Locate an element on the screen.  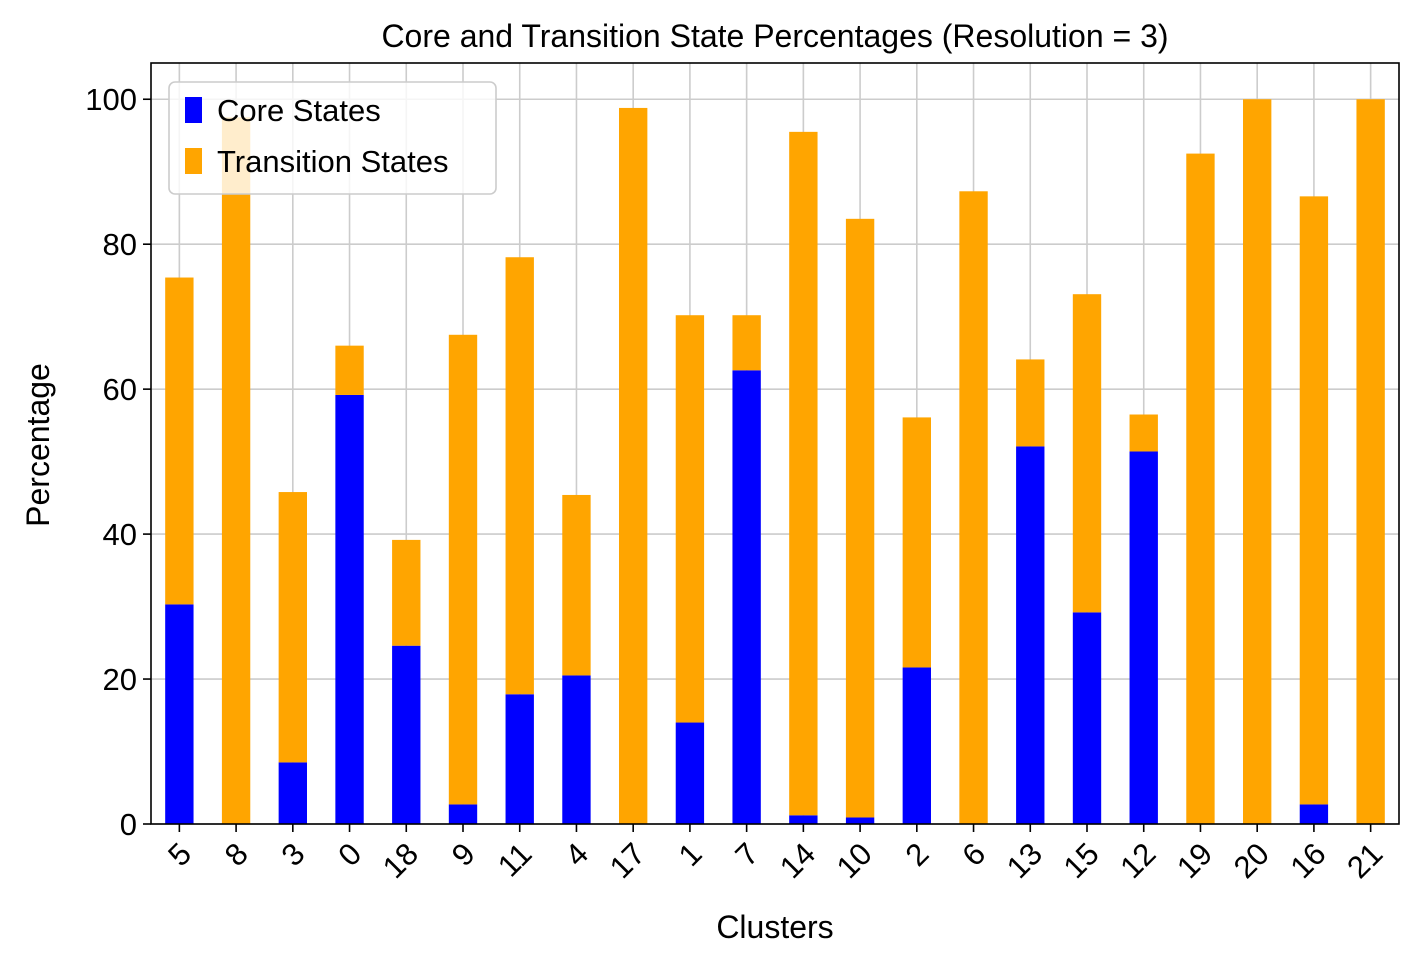
x-tick-label: 7 is located at coordinates (746, 854).